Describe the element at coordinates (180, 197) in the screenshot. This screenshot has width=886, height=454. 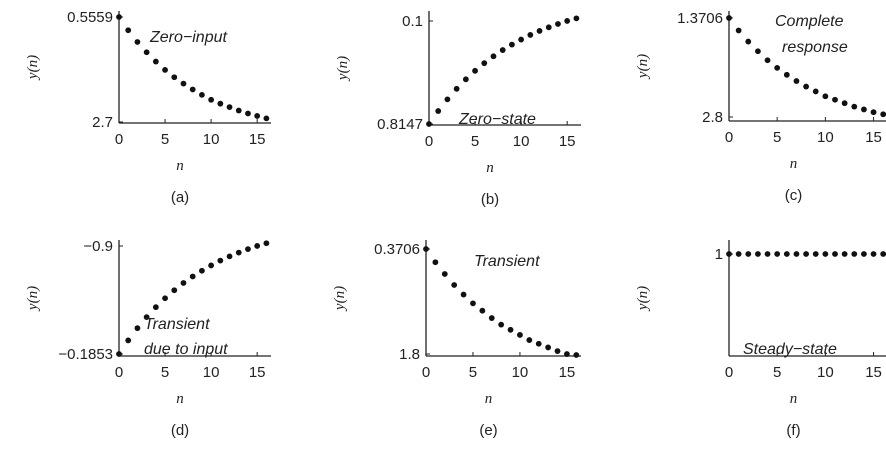
I see `panel-caption: (a)` at that location.